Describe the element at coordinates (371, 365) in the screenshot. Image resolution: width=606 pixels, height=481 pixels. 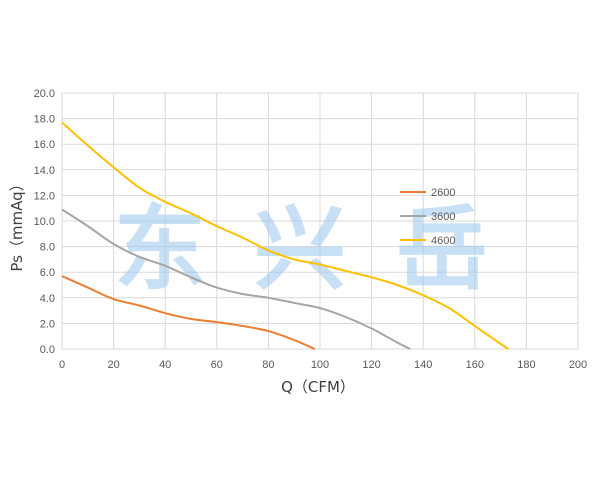
I see `x-tick-label: 120` at that location.